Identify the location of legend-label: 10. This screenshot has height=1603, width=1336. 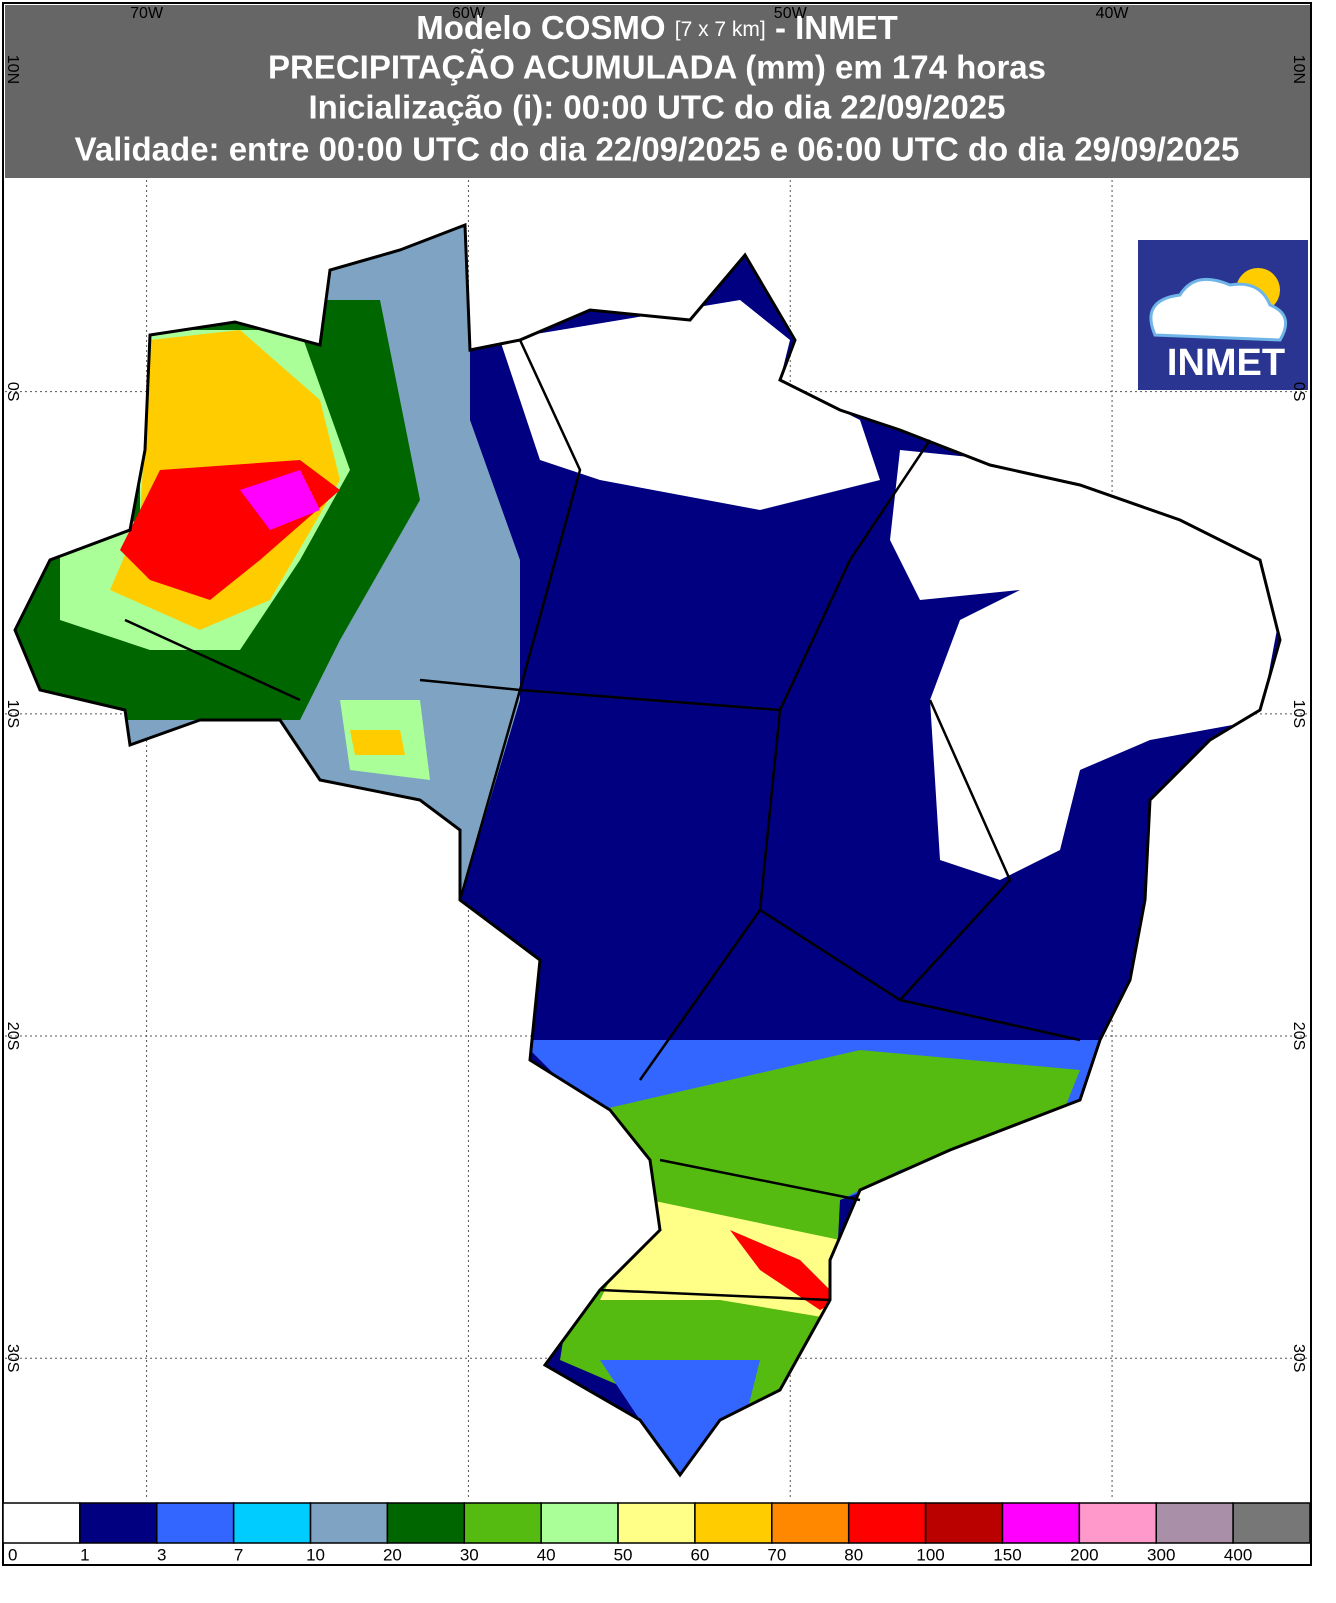
(315, 1554).